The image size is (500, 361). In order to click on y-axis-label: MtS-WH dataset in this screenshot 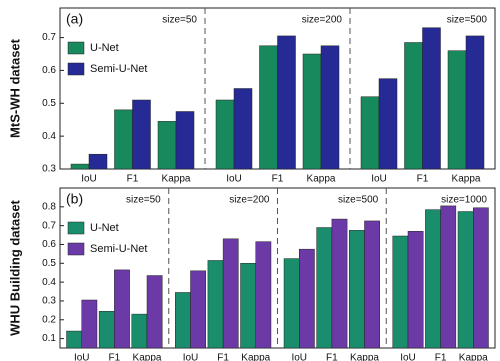, I will do `click(14, 88)`.